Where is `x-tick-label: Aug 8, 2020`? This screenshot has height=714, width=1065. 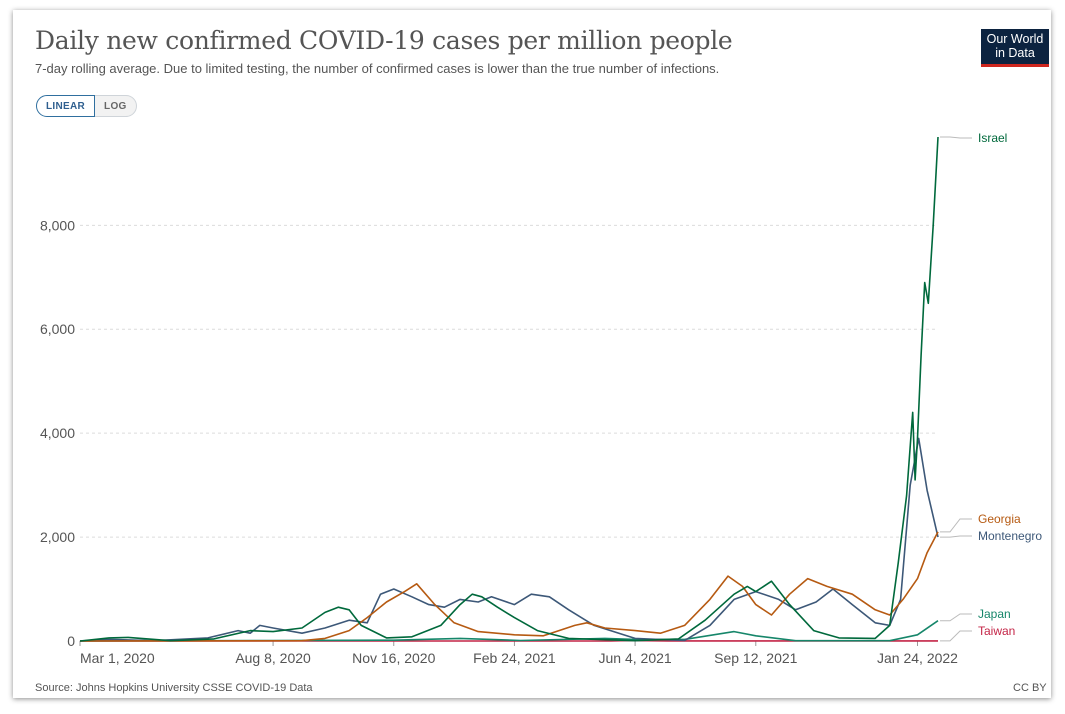
x-tick-label: Aug 8, 2020 is located at coordinates (273, 658).